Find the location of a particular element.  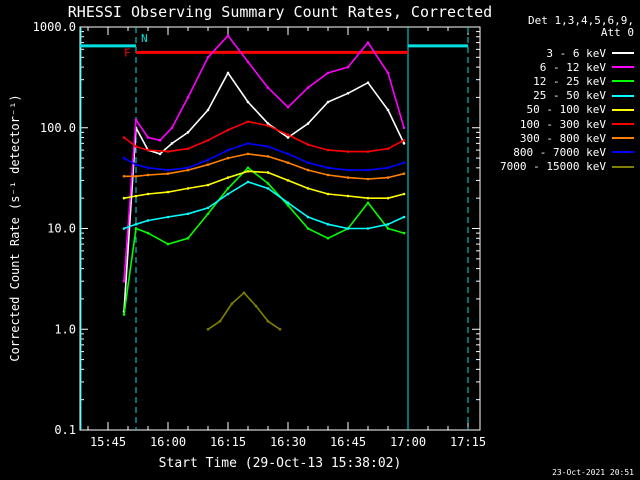

legend-label: 7000 - 15000 keV is located at coordinates (553, 167).